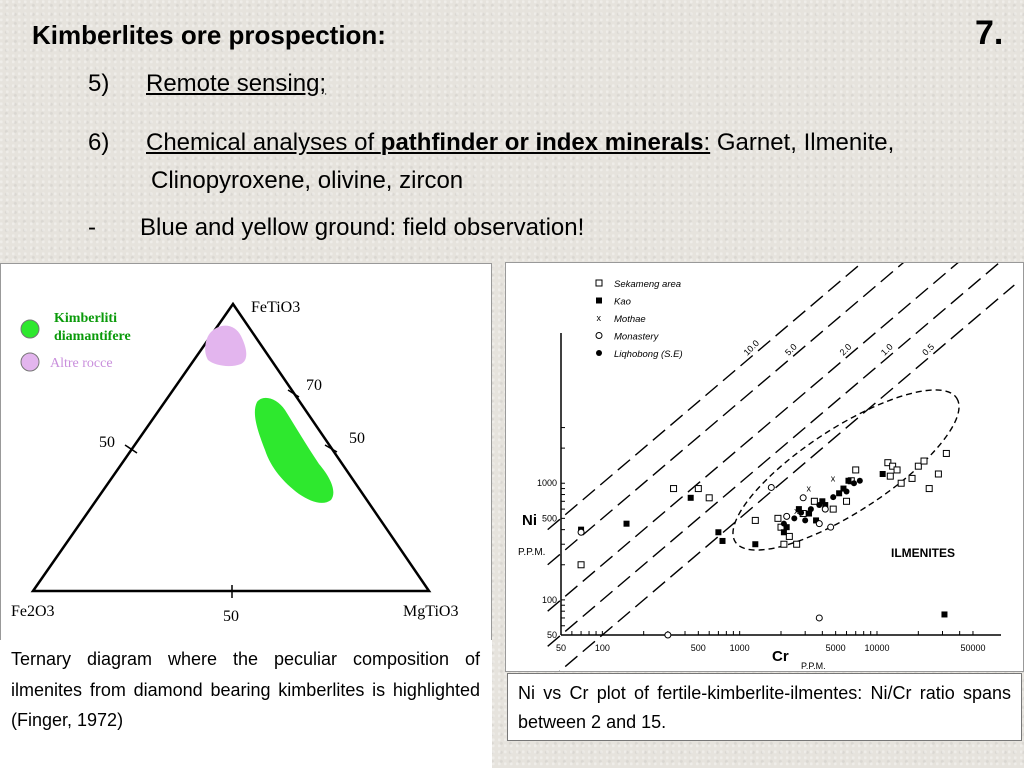 The width and height of the screenshot is (1024, 768). I want to click on bullet-marker: 6), so click(99, 142).